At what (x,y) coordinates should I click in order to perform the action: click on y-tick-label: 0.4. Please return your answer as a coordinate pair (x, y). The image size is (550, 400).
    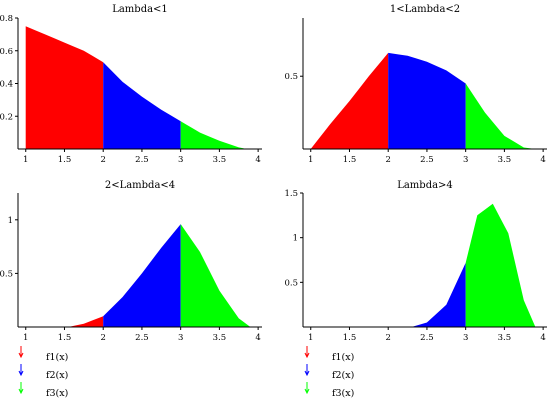
    Looking at the image, I should click on (6, 85).